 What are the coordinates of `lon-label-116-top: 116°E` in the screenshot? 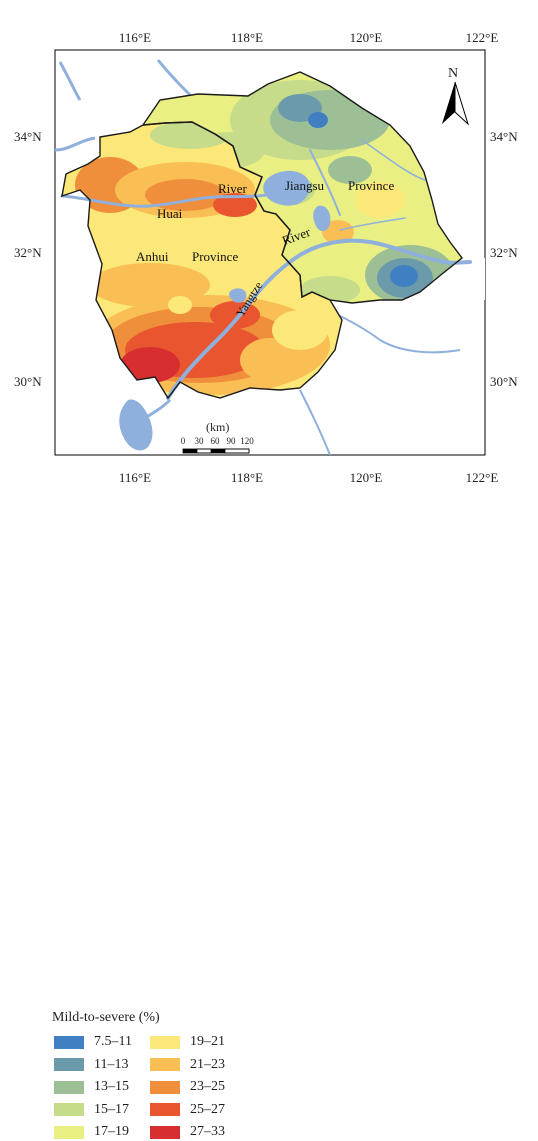 It's located at (135, 37).